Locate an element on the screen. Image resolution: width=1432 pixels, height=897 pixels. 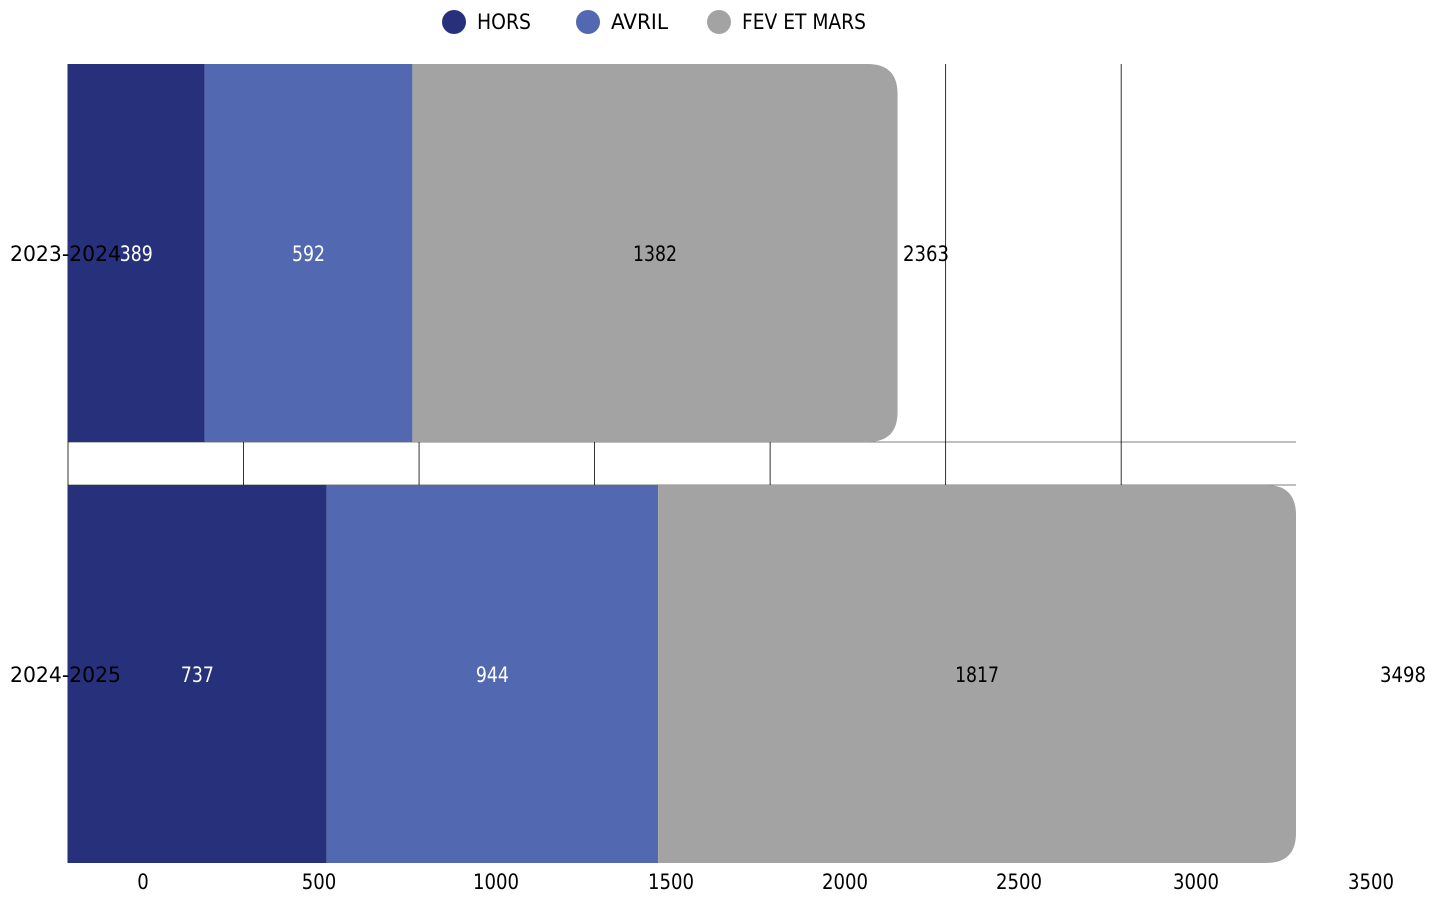
x-tick-label-2500: 2500 is located at coordinates (1019, 881).